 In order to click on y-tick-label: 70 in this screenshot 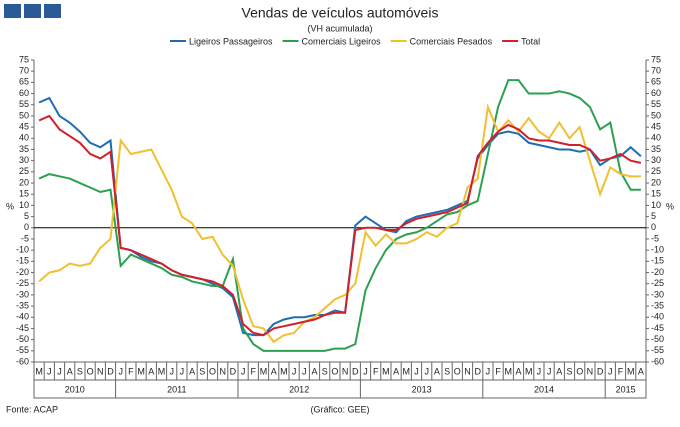, I will do `click(24, 71)`.